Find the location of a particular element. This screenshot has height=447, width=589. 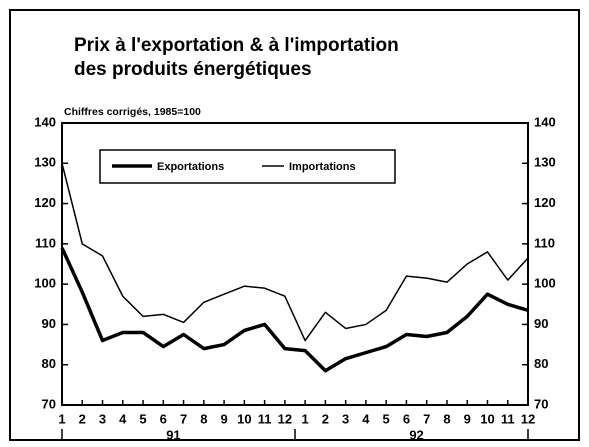

y2-tick-label: 70 is located at coordinates (541, 403).